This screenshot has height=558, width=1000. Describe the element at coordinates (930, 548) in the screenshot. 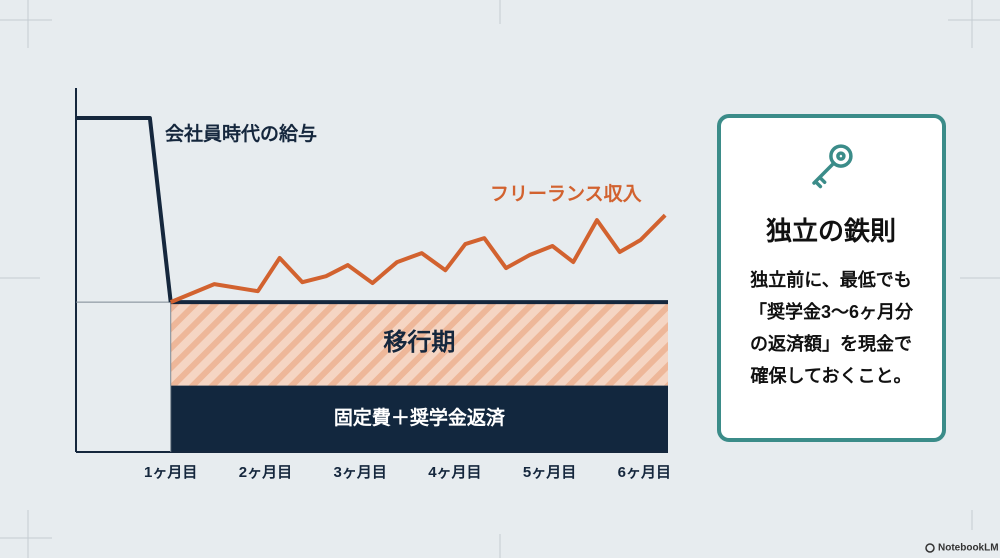

I see `footer-icon` at that location.